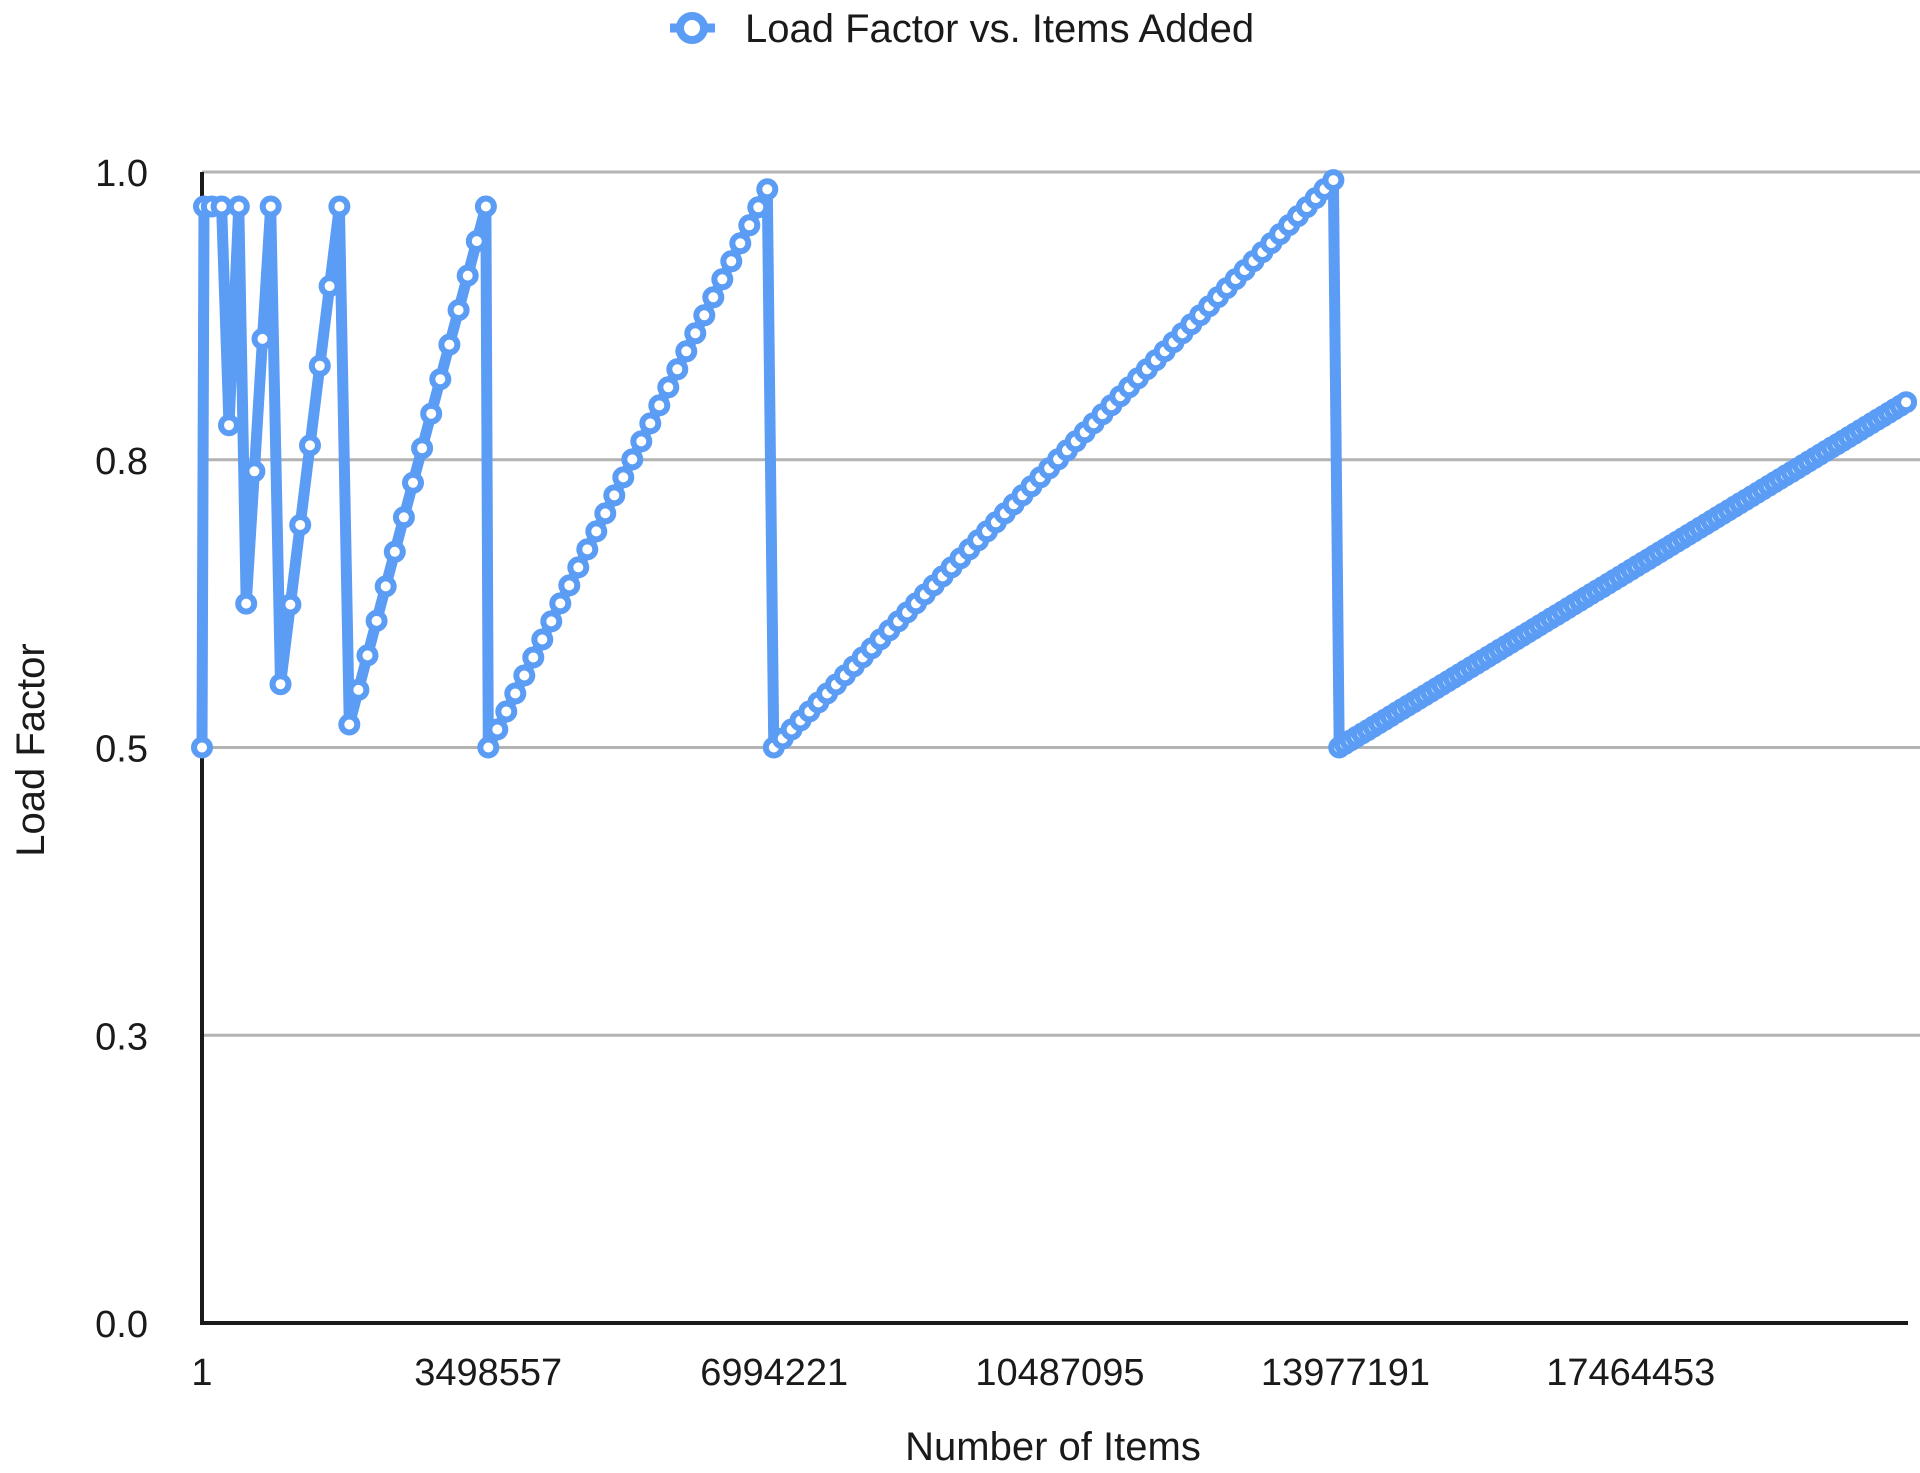 This screenshot has width=1920, height=1473. What do you see at coordinates (1059, 1373) in the screenshot?
I see `x-tick-label: 10487095` at bounding box center [1059, 1373].